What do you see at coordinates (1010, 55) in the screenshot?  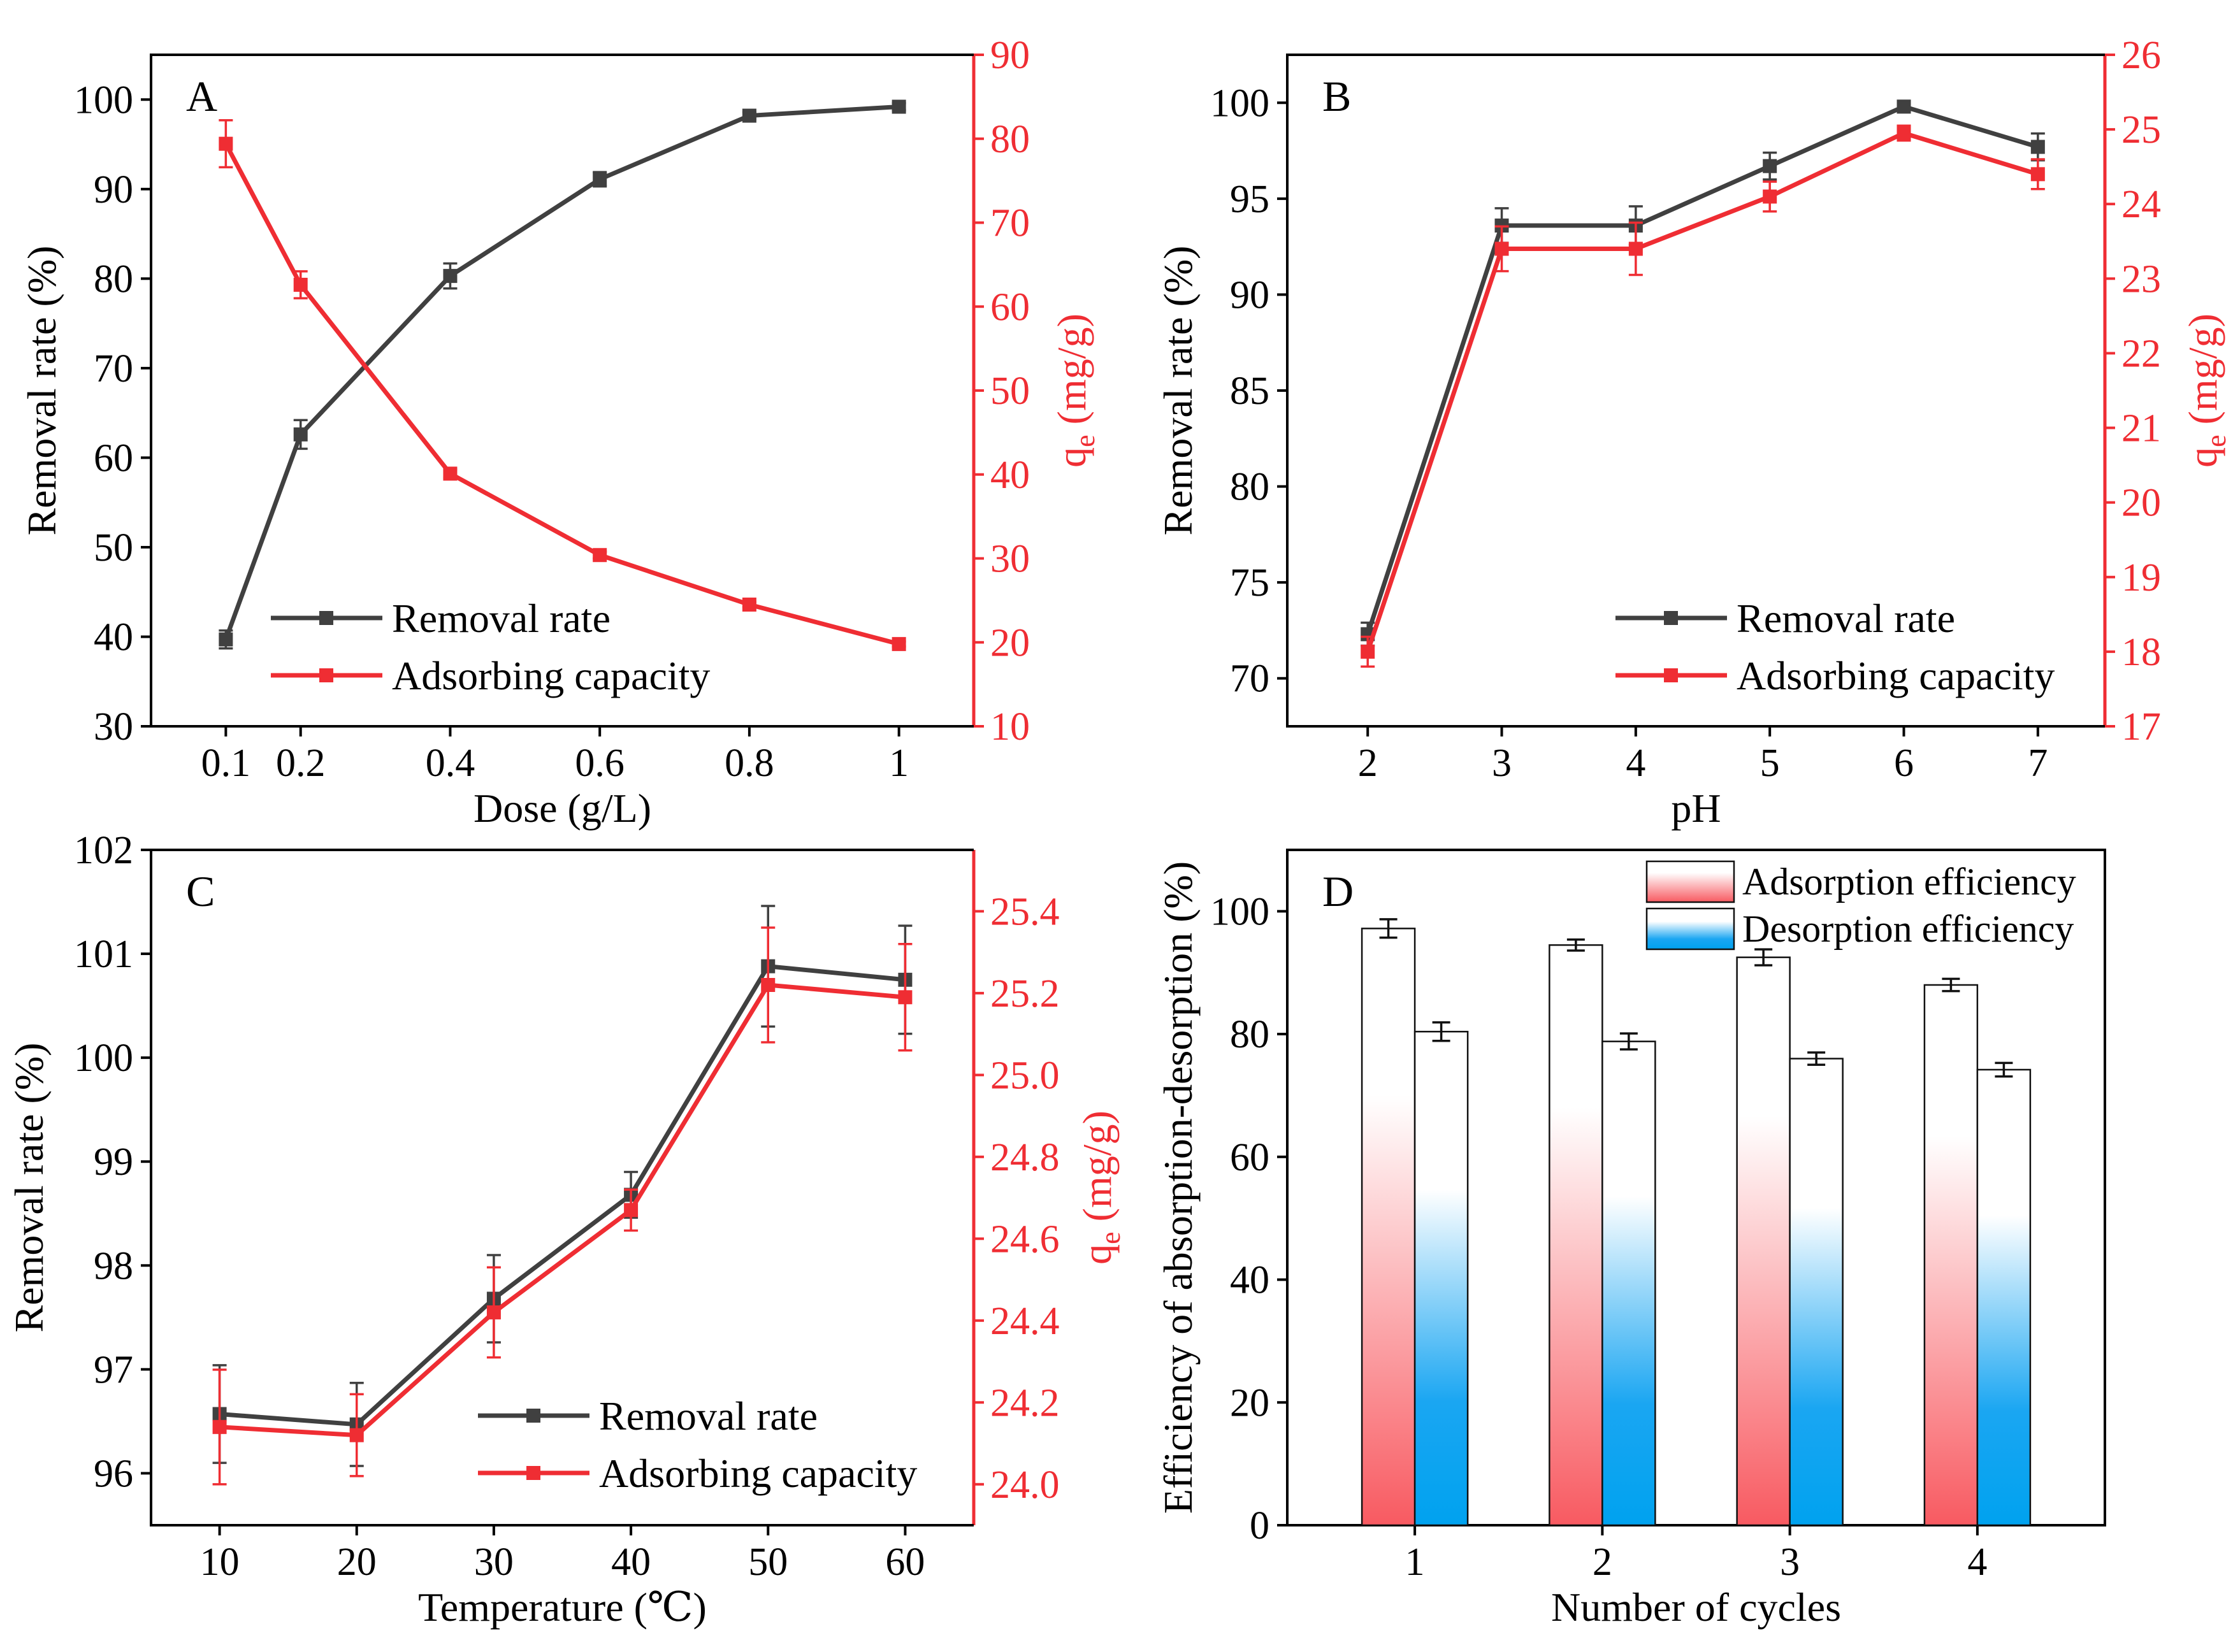 I see `panel-a-ytick-right-label: 90` at bounding box center [1010, 55].